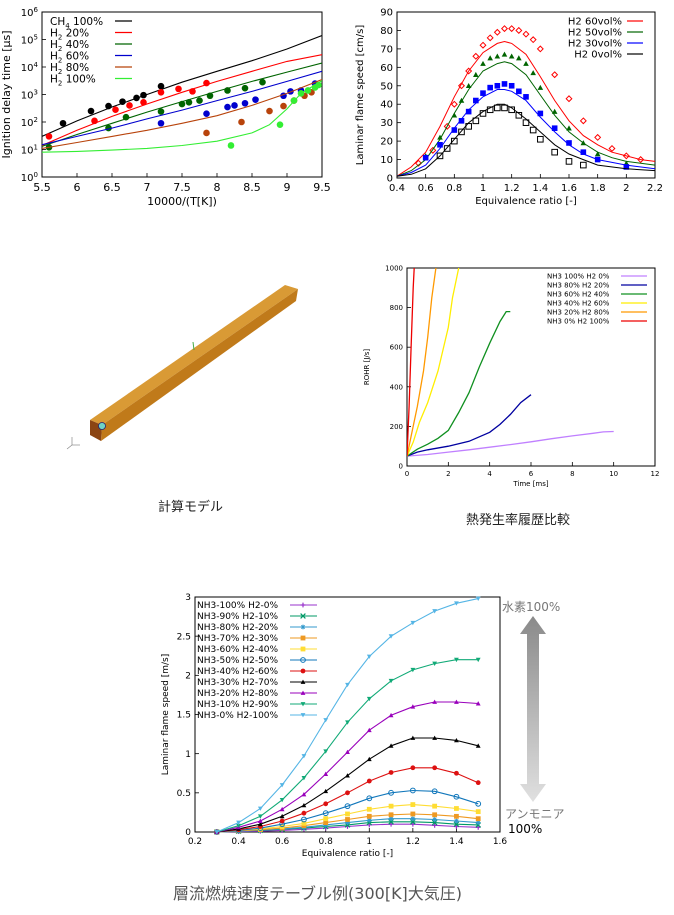 The width and height of the screenshot is (674, 915). I want to click on x-tick-label: 9, so click(287, 187).